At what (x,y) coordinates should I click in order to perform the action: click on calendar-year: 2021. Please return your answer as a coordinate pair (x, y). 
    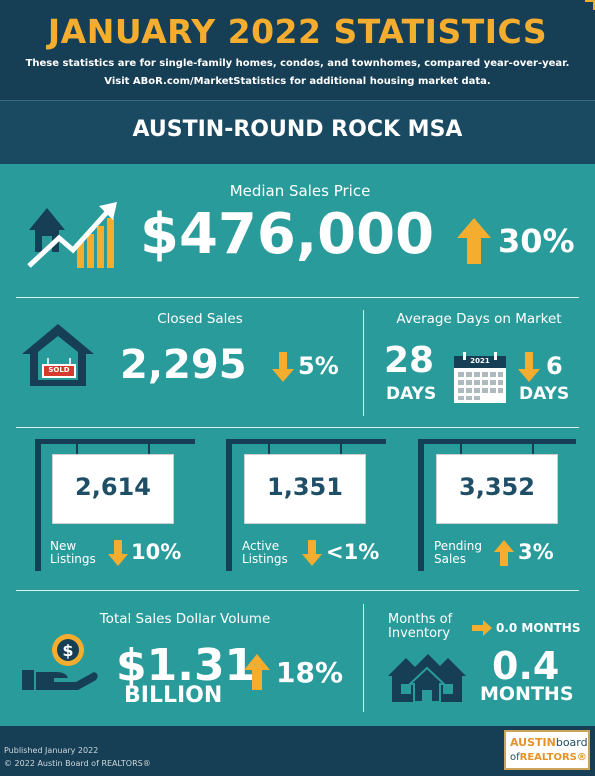
    Looking at the image, I should click on (480, 361).